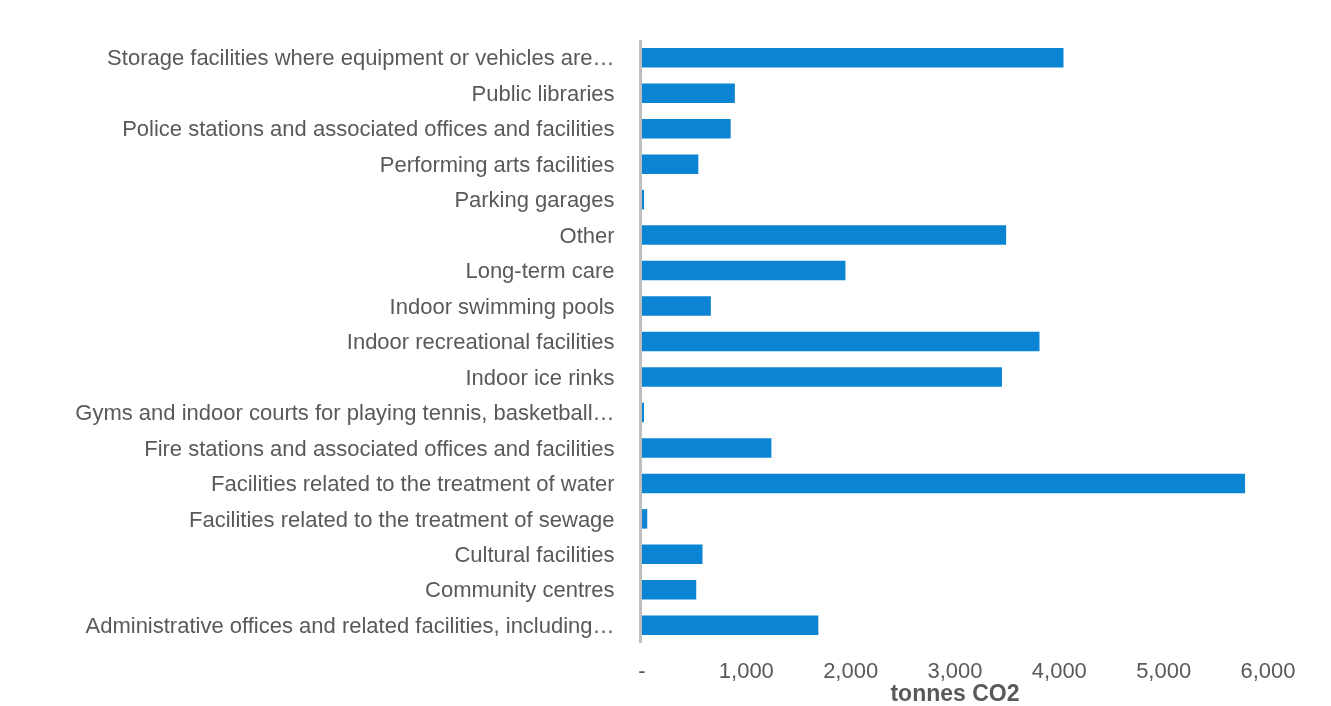 The width and height of the screenshot is (1331, 706). What do you see at coordinates (955, 670) in the screenshot?
I see `x-tick-label: 3,000` at bounding box center [955, 670].